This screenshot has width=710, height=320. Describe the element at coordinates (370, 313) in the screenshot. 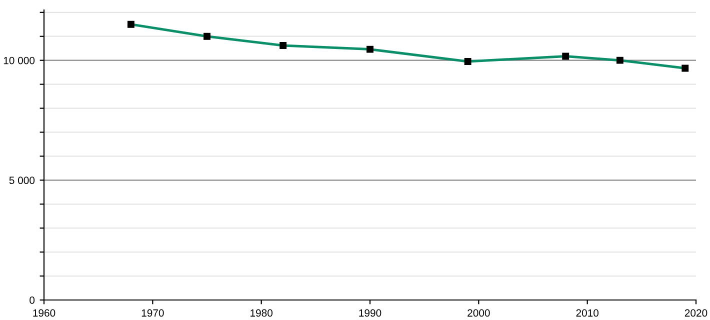

I see `x-tick-label: 1990` at that location.